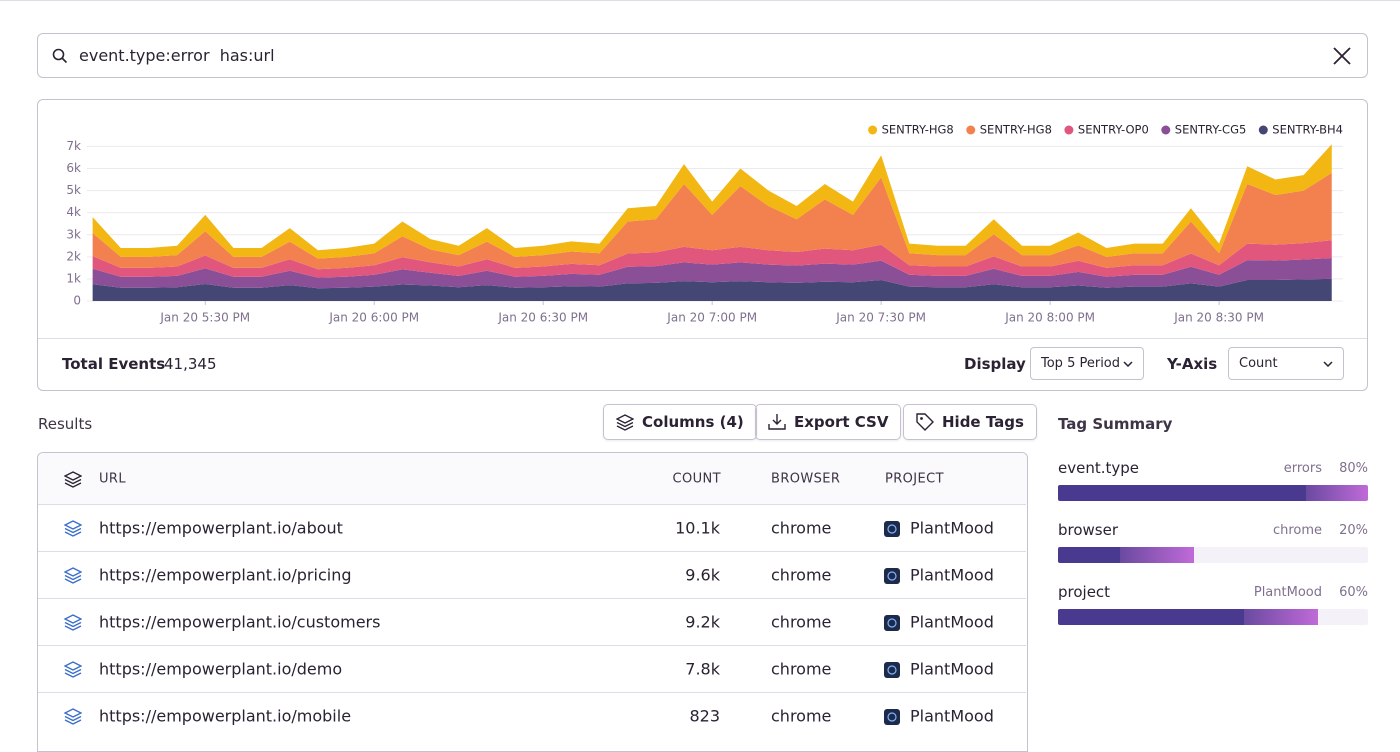 The width and height of the screenshot is (1400, 752). Describe the element at coordinates (704, 716) in the screenshot. I see `count: 823` at that location.